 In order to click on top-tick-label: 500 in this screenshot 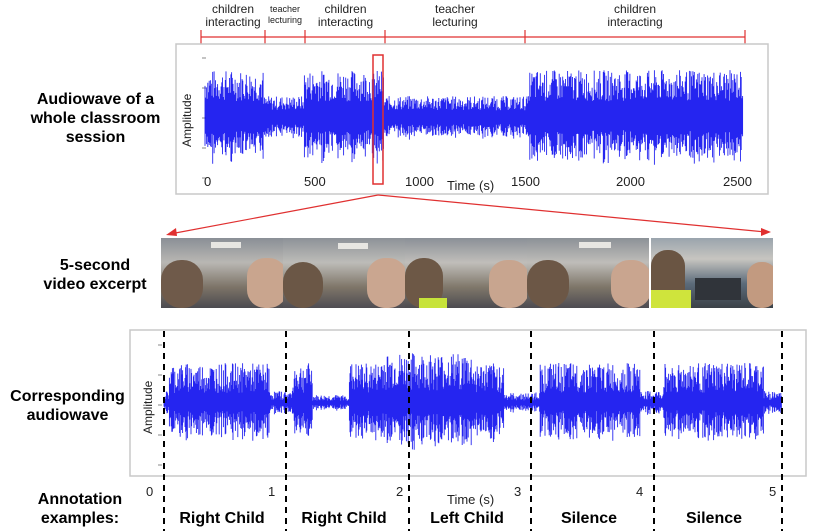, I will do `click(315, 181)`.